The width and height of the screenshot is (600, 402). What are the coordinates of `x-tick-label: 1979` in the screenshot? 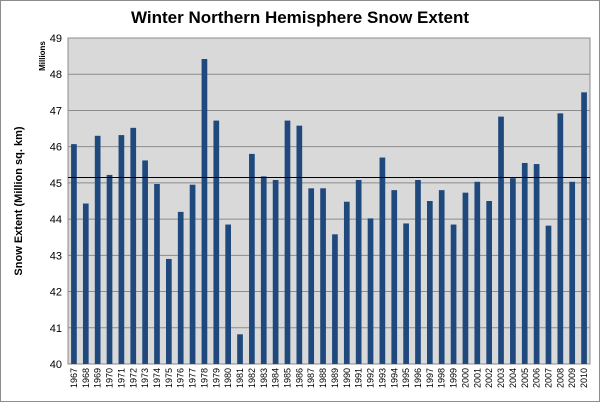 It's located at (216, 378).